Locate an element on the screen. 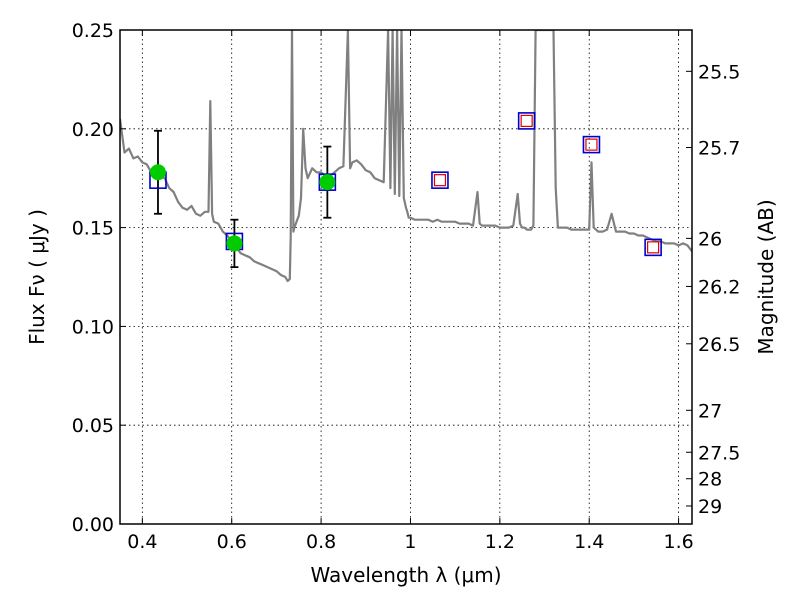 The width and height of the screenshot is (800, 600). y-tick-label: 0.10 is located at coordinates (93, 327).